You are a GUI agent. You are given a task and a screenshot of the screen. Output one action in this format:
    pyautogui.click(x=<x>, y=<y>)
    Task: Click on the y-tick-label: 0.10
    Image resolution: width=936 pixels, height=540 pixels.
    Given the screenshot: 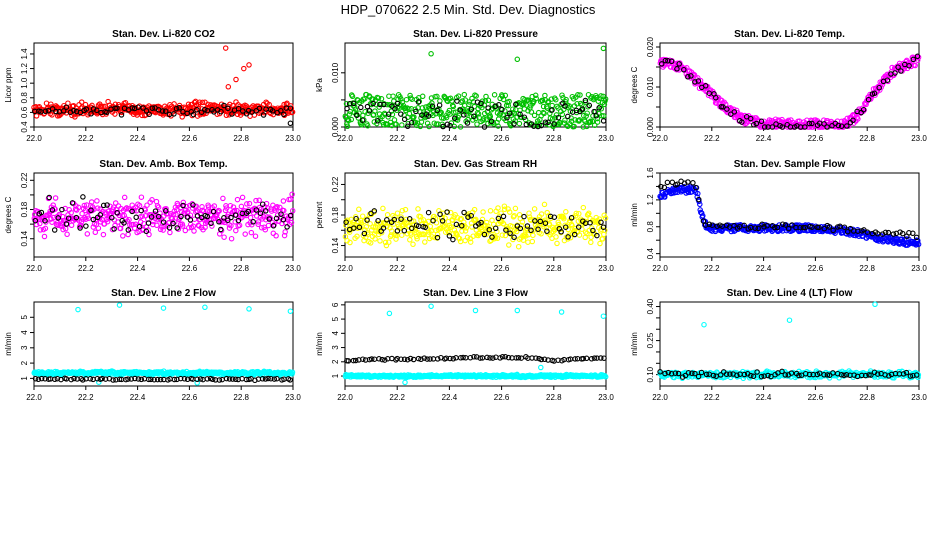 What is the action you would take?
    pyautogui.click(x=650, y=374)
    